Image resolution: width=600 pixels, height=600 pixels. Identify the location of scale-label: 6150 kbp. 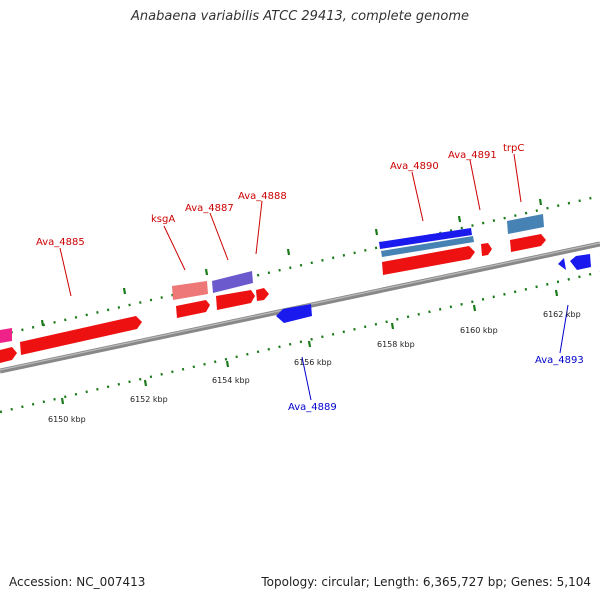
(67, 419).